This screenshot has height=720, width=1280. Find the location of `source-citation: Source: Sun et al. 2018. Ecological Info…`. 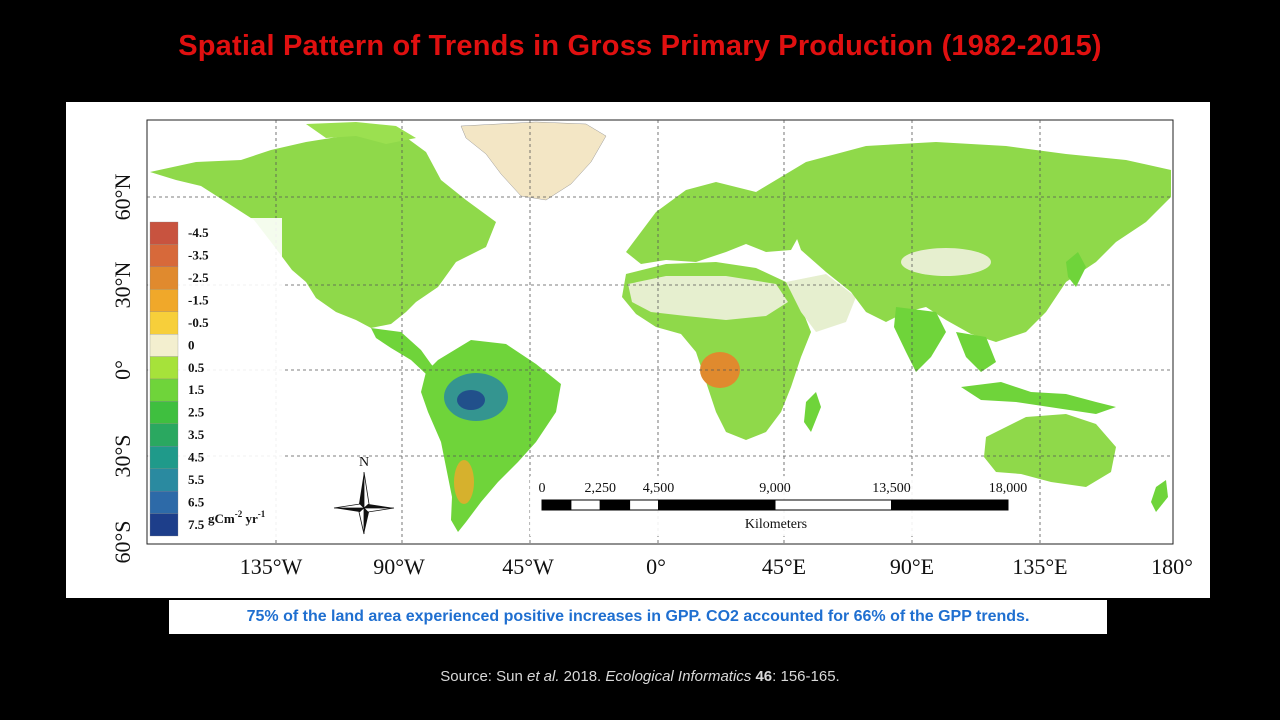

source-citation: Source: Sun et al. 2018. Ecological Info… is located at coordinates (640, 676).